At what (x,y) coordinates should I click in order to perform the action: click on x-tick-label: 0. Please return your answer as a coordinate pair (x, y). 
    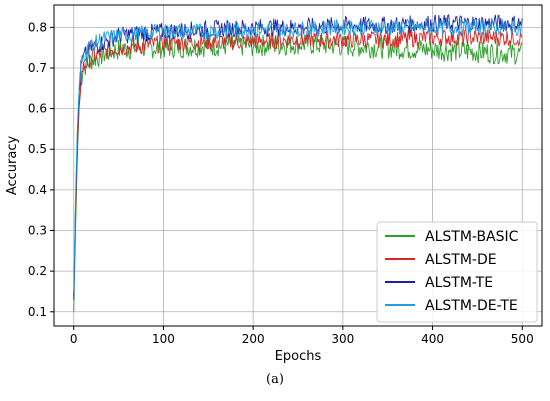
    Looking at the image, I should click on (74, 339).